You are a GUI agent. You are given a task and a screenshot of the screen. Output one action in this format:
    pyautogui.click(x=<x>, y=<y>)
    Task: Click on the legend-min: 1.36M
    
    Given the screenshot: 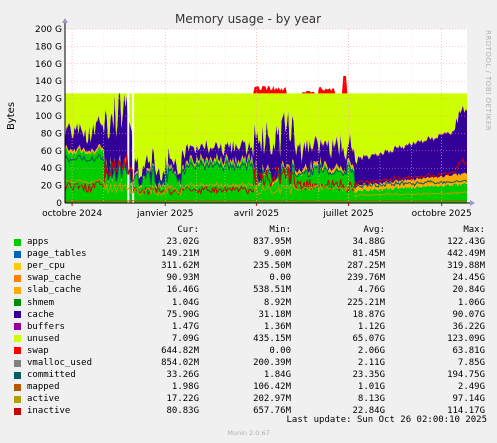 What is the action you would take?
    pyautogui.click(x=277, y=326)
    